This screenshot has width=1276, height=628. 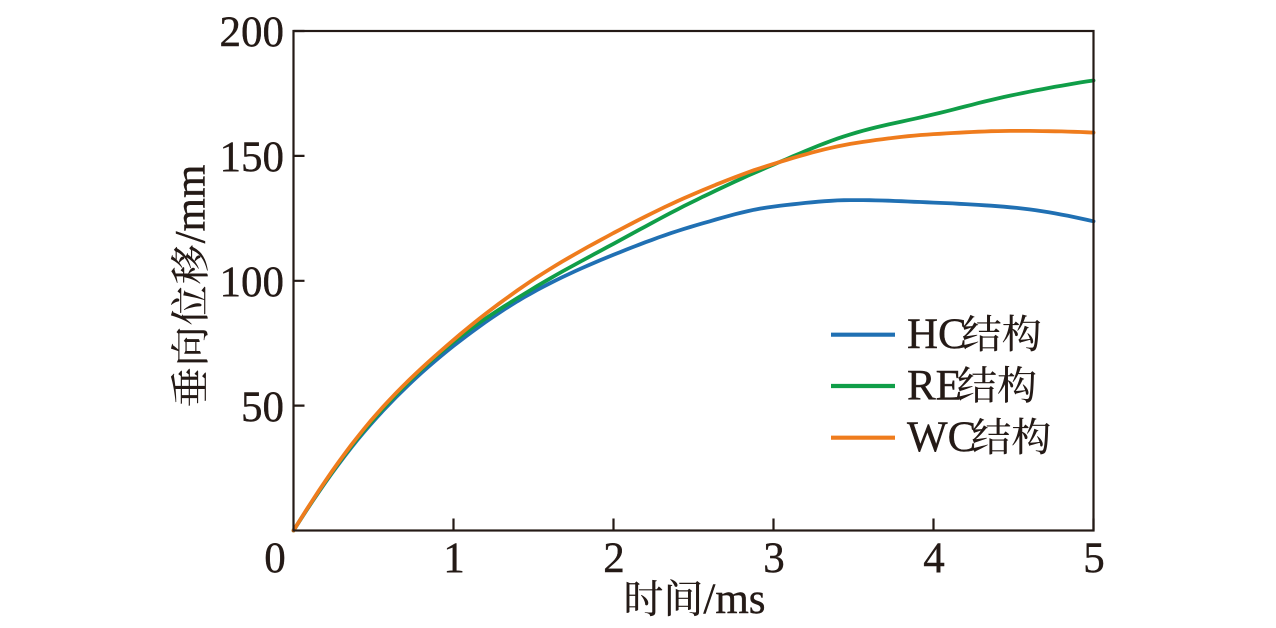 What do you see at coordinates (252, 32) in the screenshot?
I see `svg-text: 200` at bounding box center [252, 32].